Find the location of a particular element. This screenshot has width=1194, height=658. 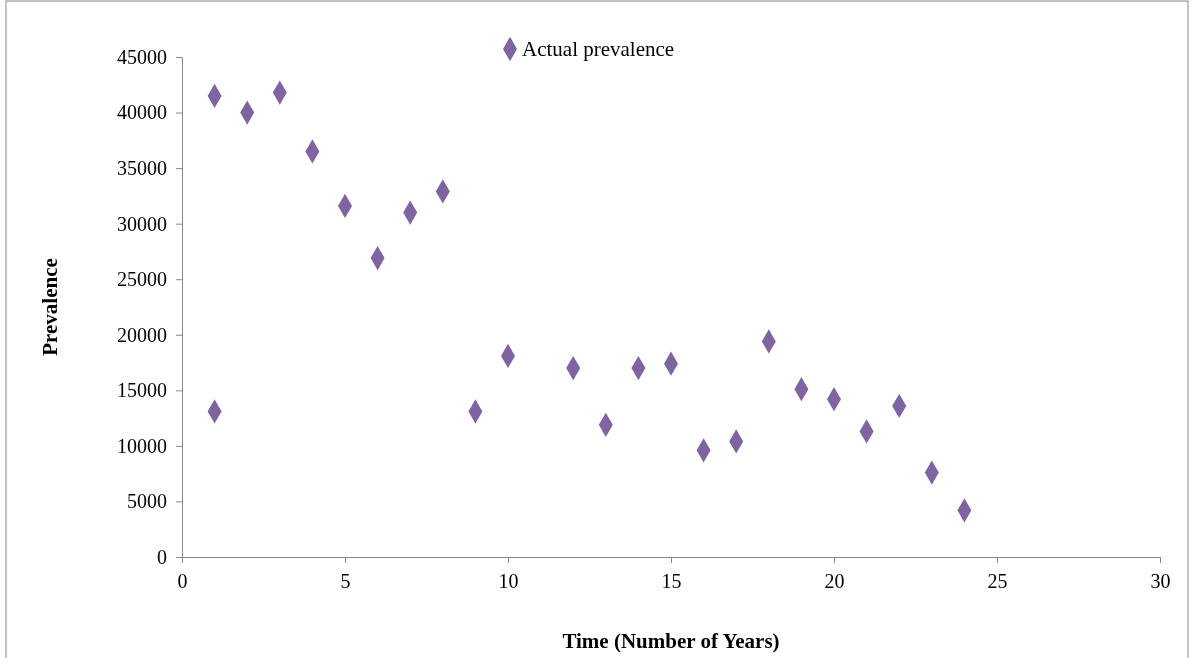

x-tick-label: 0 is located at coordinates (182, 581).